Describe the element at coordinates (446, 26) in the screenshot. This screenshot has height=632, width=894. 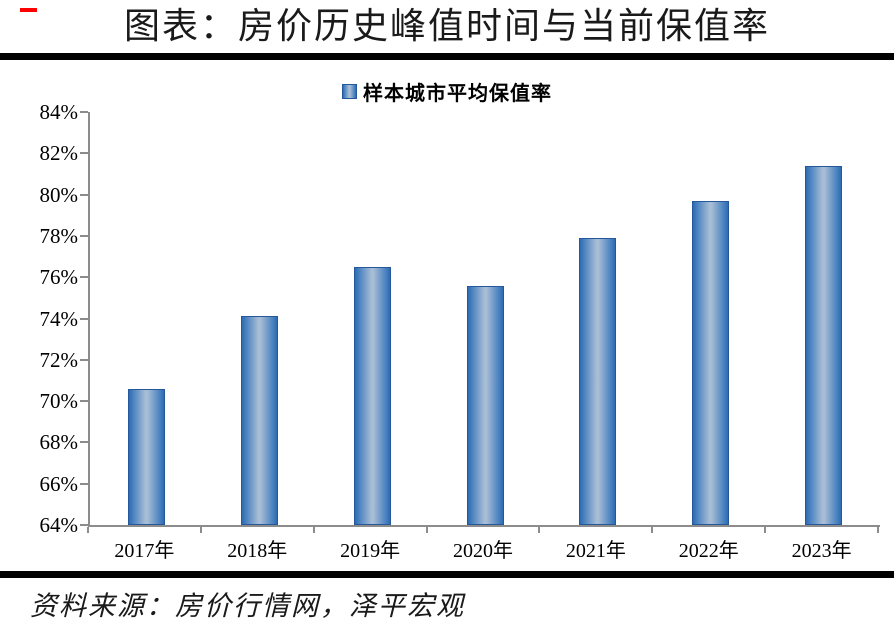
I see `page-title: 图表：房价历史峰值时间与当前保值率` at that location.